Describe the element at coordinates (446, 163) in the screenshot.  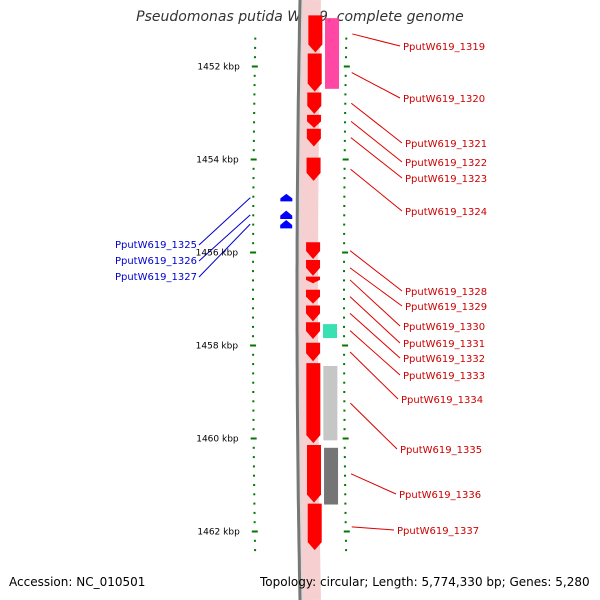
I see `gene-label: PputW619_1322` at that location.